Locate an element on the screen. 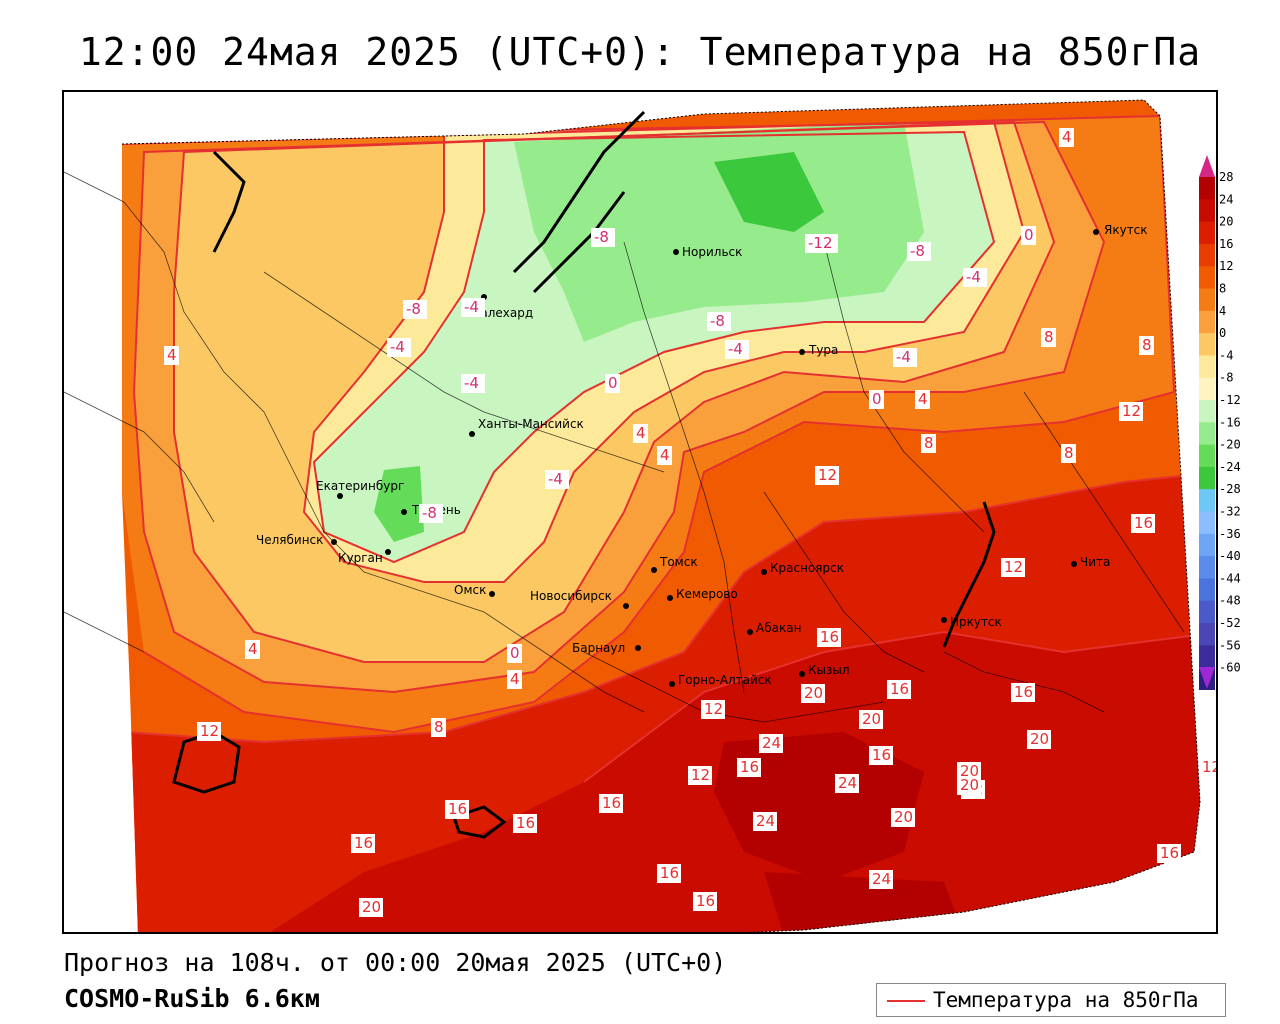  isotherm-label: -4 is located at coordinates (735, 349).